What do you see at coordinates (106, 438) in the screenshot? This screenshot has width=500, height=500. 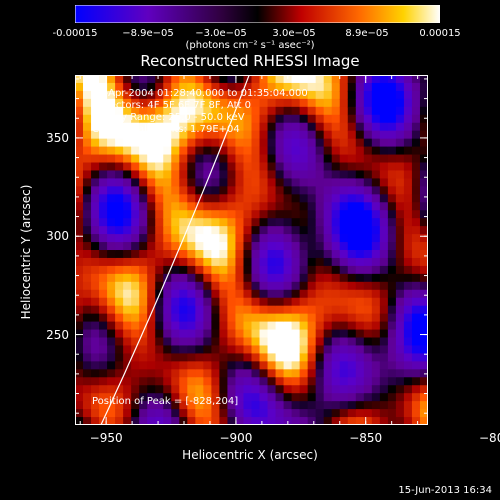 I see `x-tick-label: −950` at bounding box center [106, 438].